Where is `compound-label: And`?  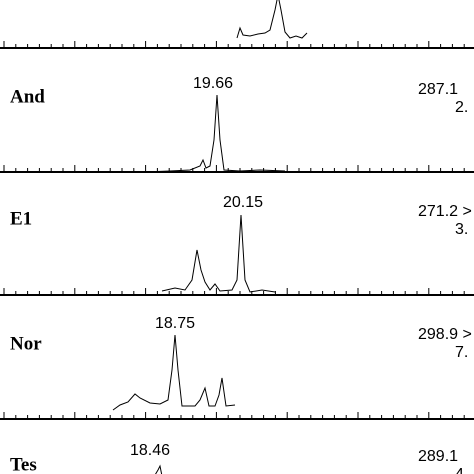 compound-label: And is located at coordinates (27, 96).